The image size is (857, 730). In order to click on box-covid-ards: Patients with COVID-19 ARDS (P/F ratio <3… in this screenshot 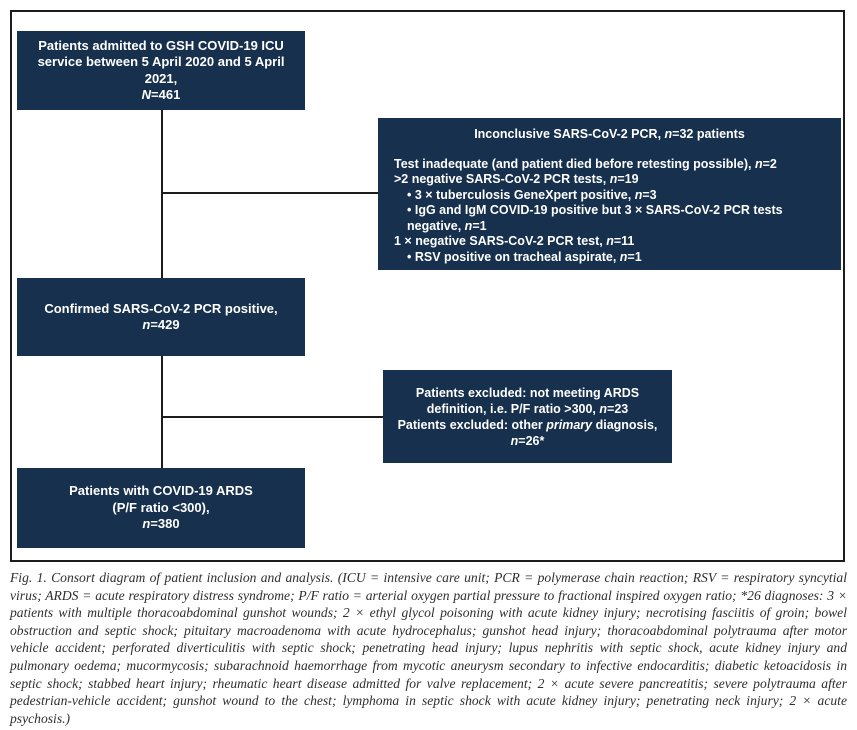, I will do `click(161, 508)`.